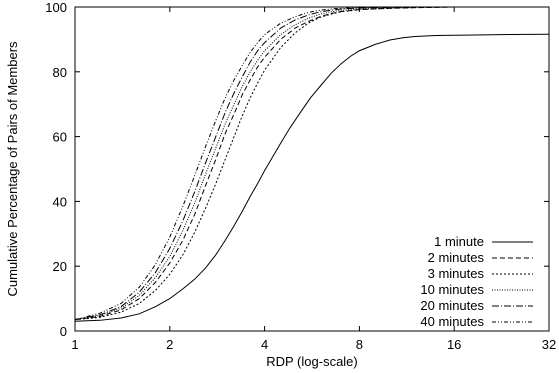 The width and height of the screenshot is (559, 373). I want to click on y-tick-label: 80, so click(60, 72).